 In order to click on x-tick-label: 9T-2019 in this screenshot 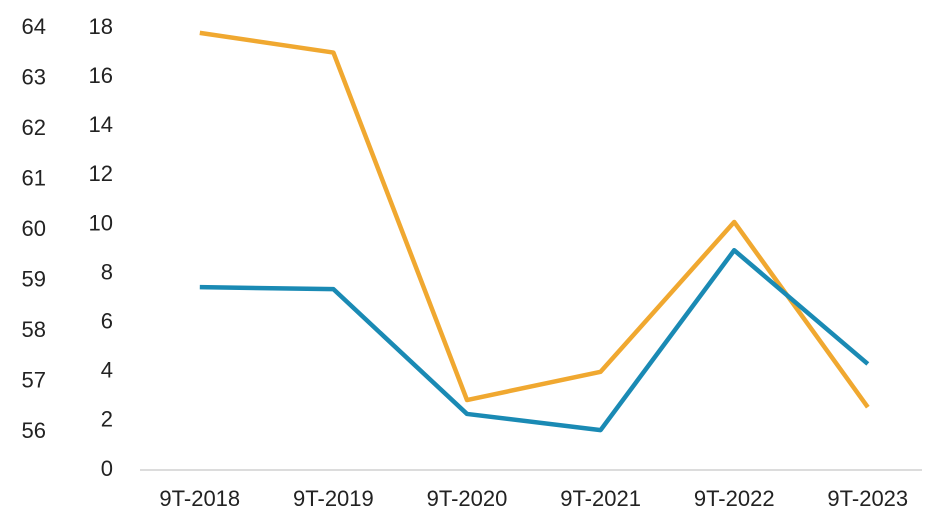, I will do `click(333, 498)`.